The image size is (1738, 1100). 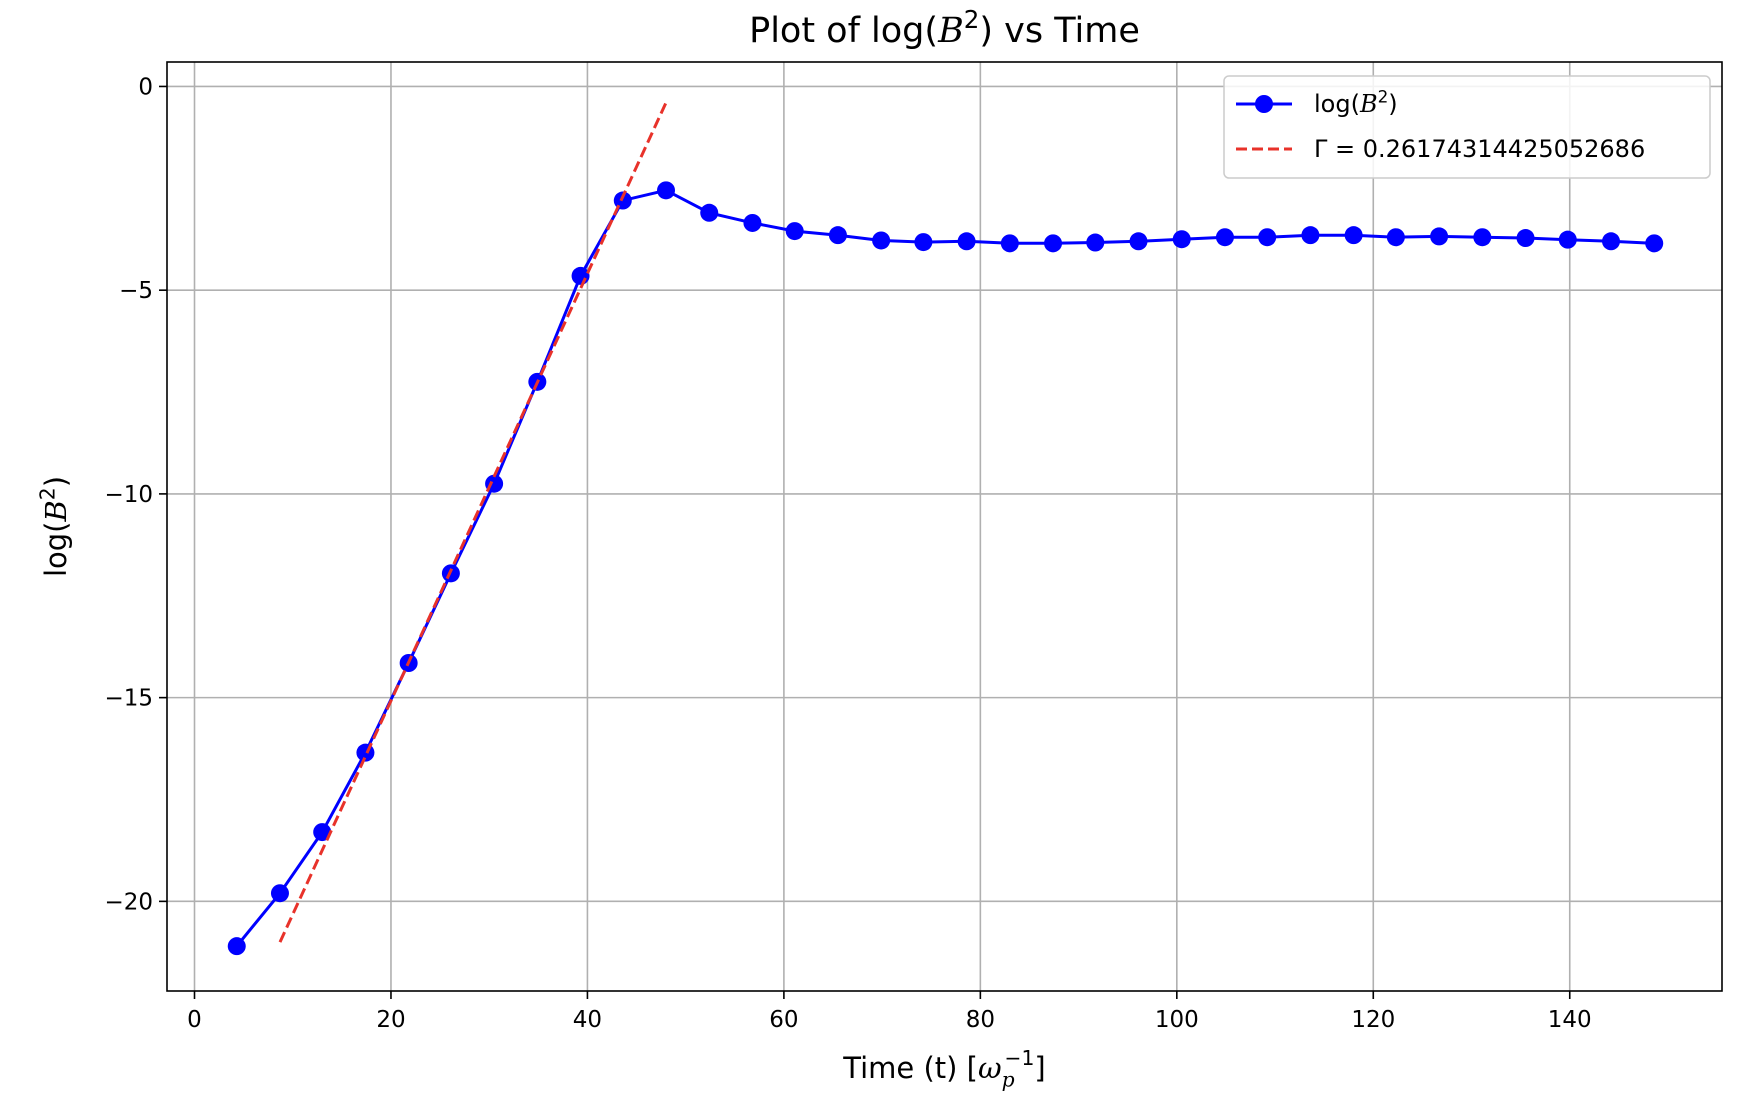 What do you see at coordinates (943, 1069) in the screenshot?
I see `x-axis-label: Time (t) [ωp−1]` at bounding box center [943, 1069].